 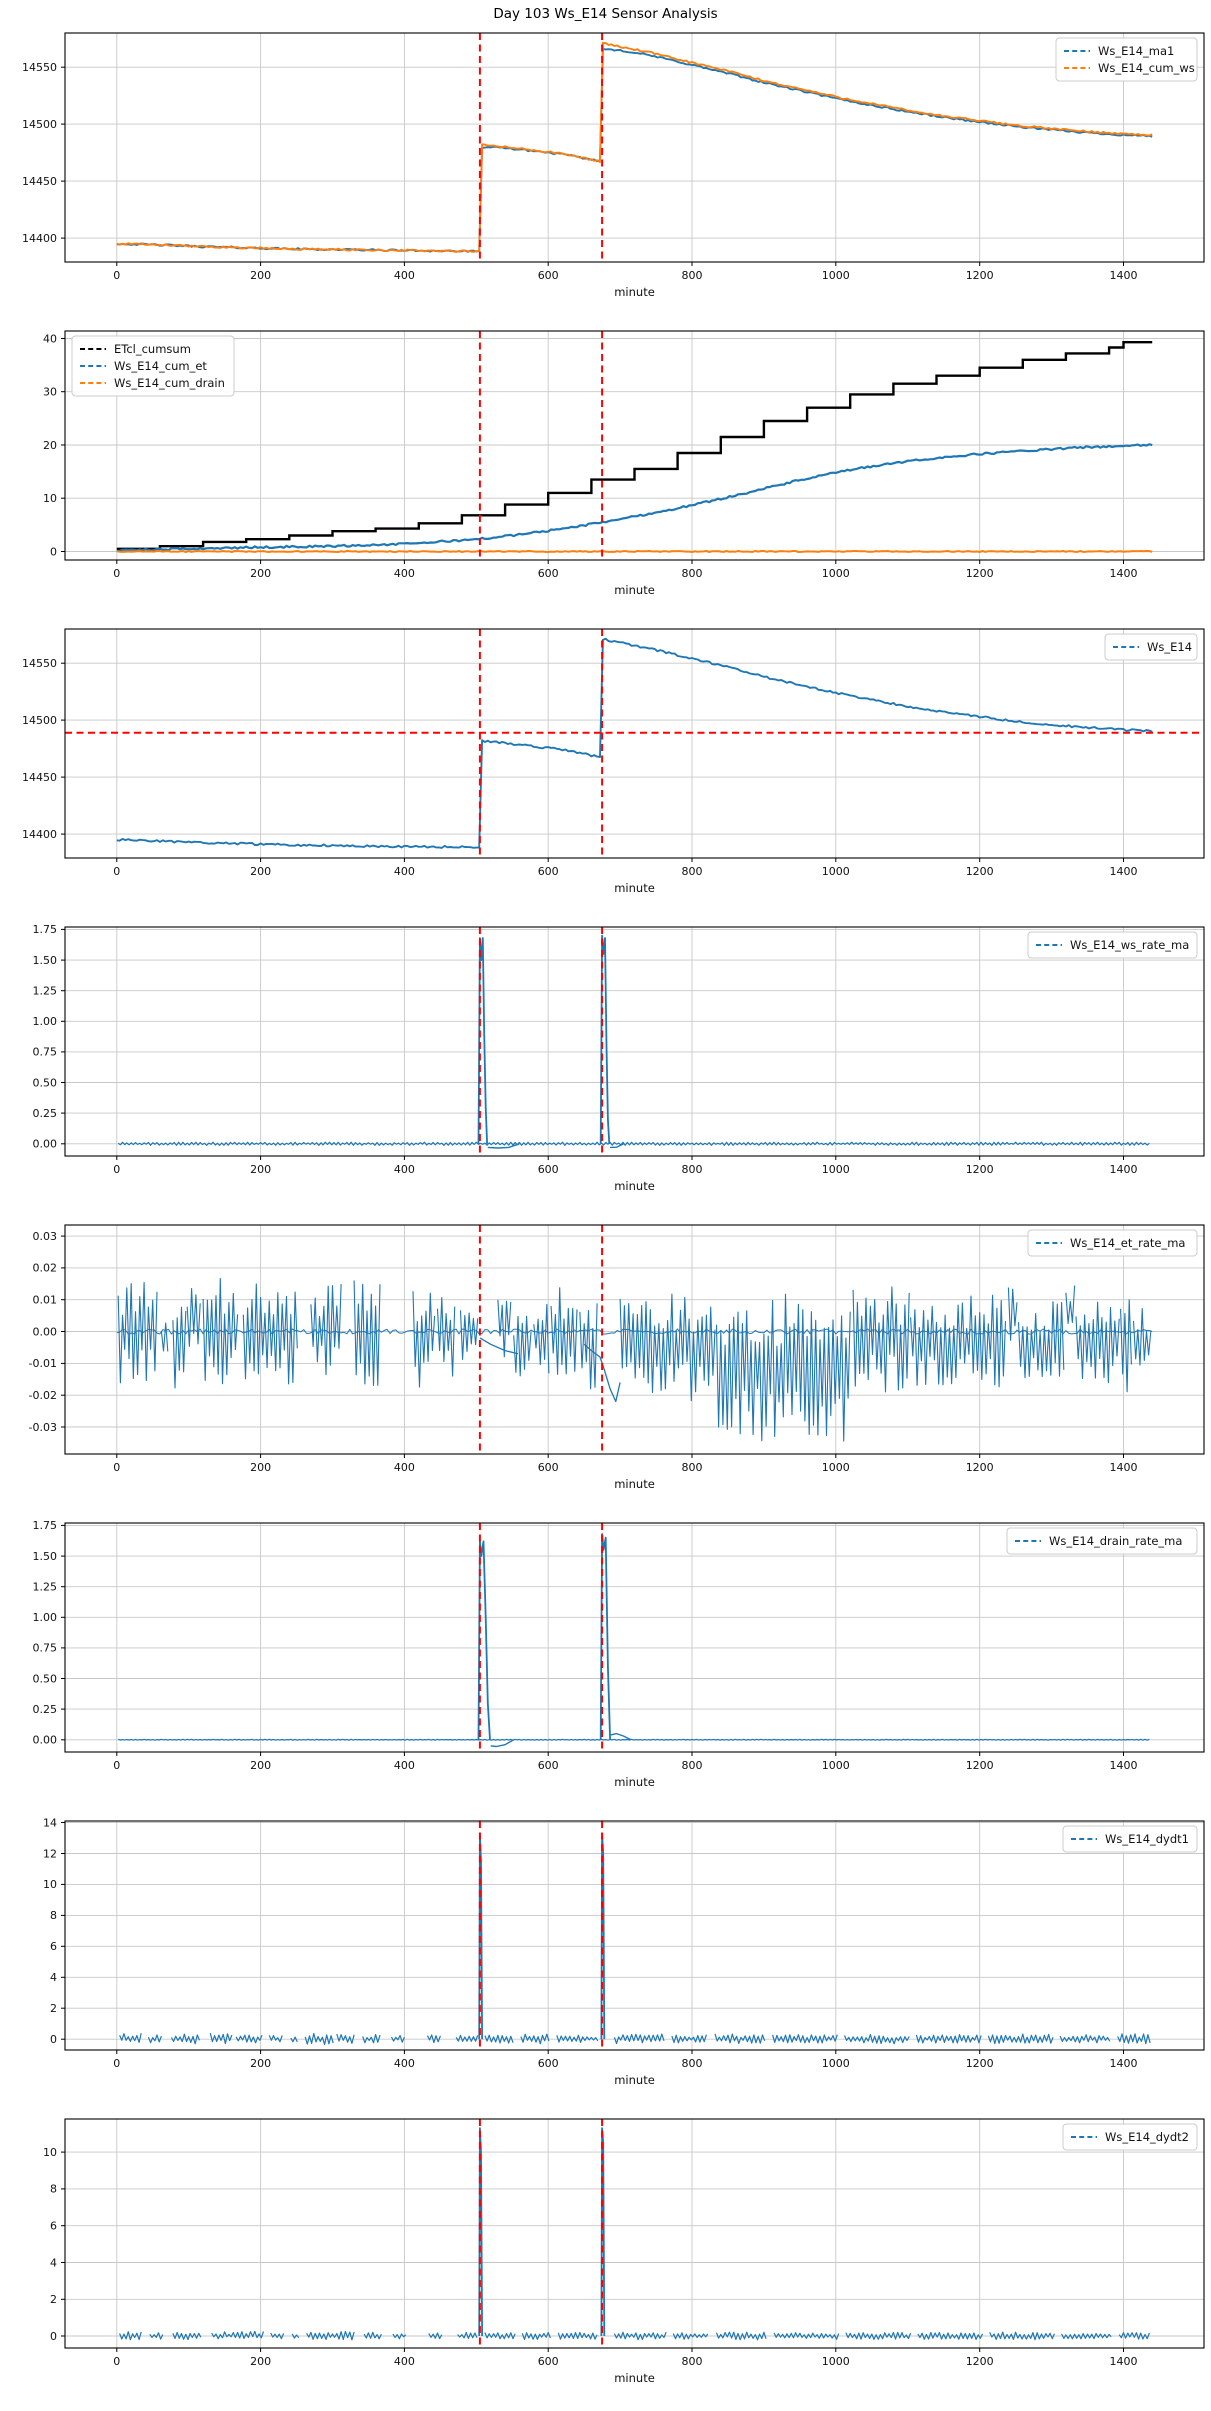 What do you see at coordinates (45, 1236) in the screenshot?
I see `svg-text: 0.03` at bounding box center [45, 1236].